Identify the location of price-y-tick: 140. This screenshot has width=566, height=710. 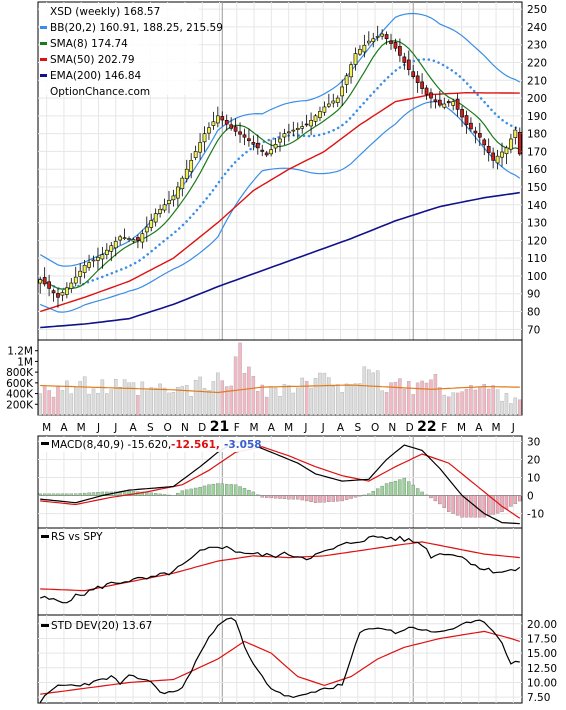
(537, 206).